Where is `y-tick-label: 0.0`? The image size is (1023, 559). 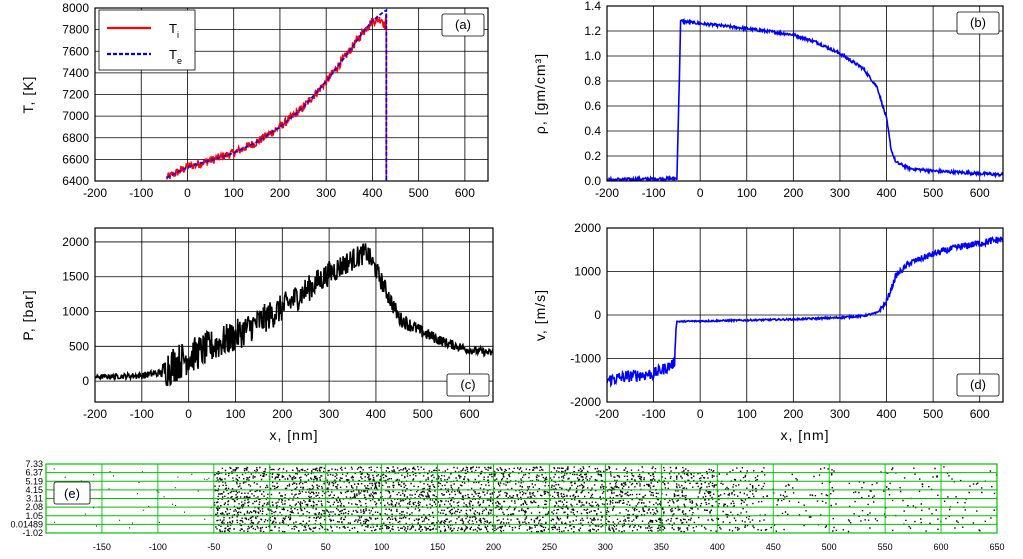 y-tick-label: 0.0 is located at coordinates (592, 181).